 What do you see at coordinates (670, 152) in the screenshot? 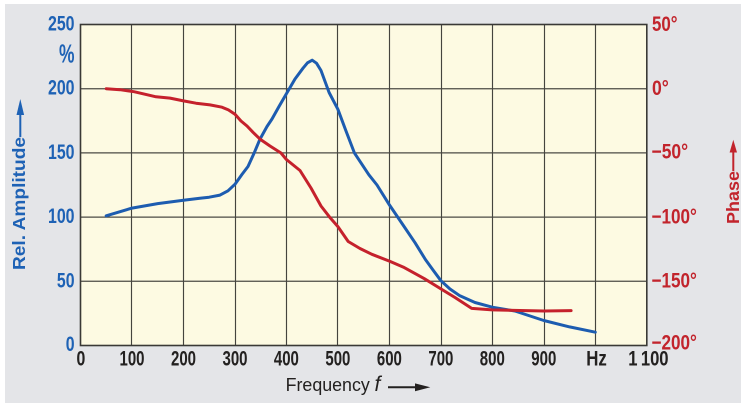
I see `svg-text: −50°` at bounding box center [670, 152].